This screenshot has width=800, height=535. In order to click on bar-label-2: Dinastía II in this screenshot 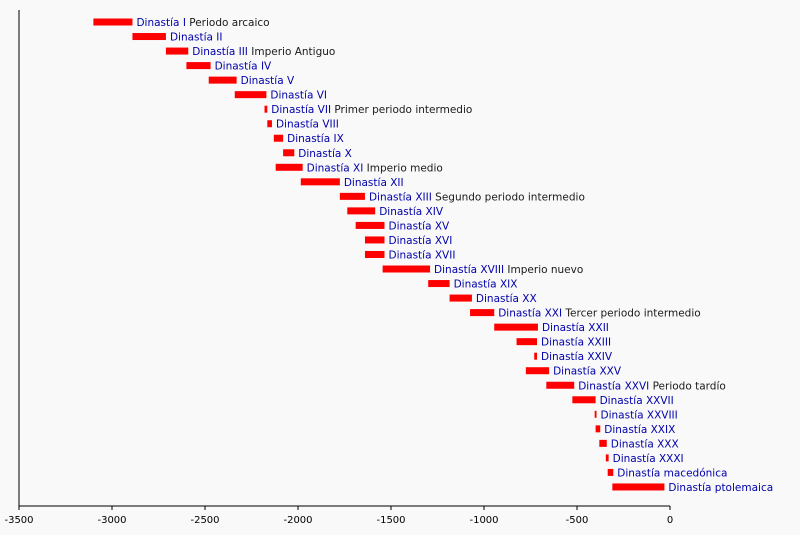, I will do `click(196, 38)`.